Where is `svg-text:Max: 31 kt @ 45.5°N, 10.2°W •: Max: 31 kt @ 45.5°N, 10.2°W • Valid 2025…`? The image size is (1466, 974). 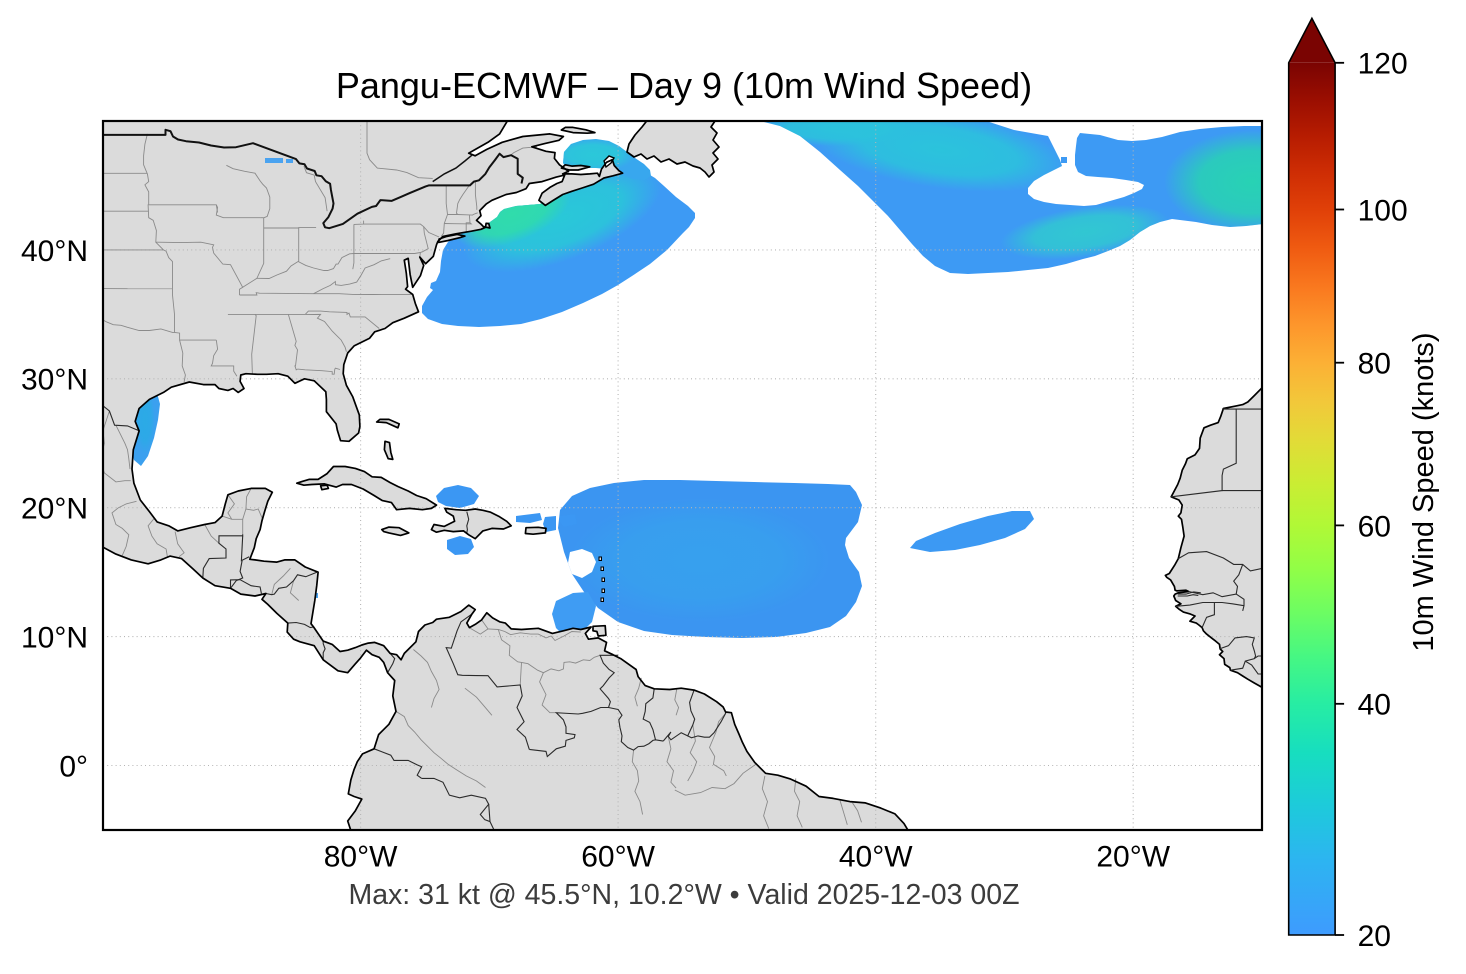
svg-text:Max: 31 kt @ 45.5°N, 10.2°W •: Max: 31 kt @ 45.5°N, 10.2°W • Valid 2025… is located at coordinates (683, 895).